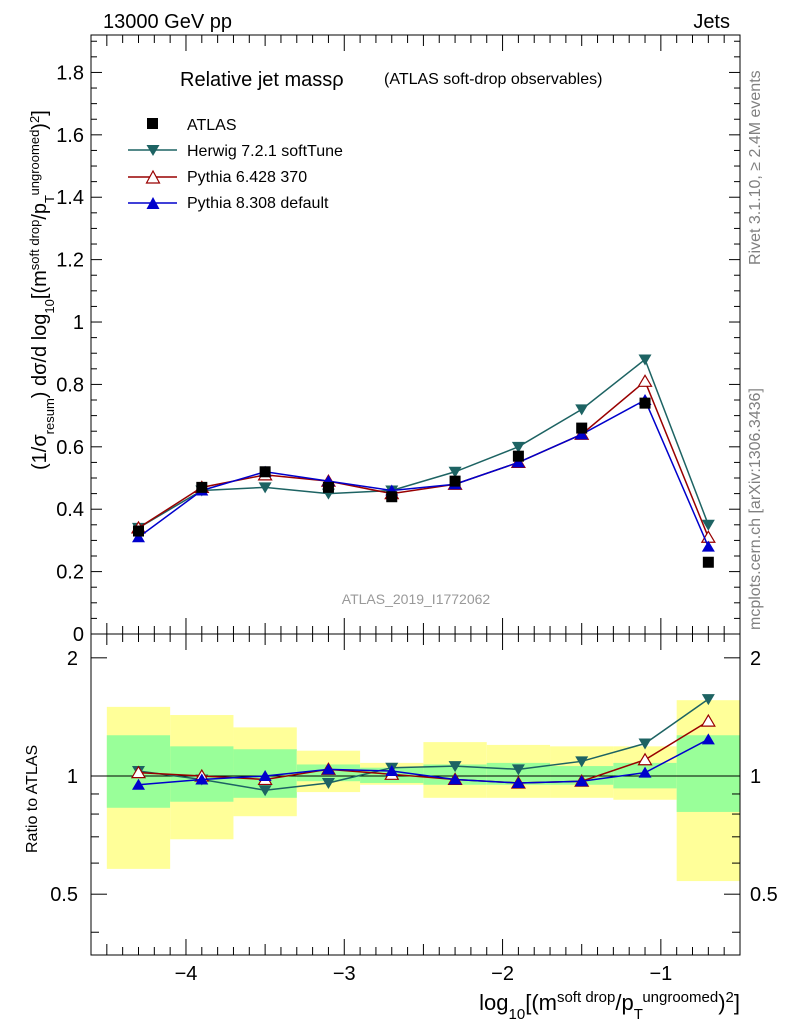  Describe the element at coordinates (167, 22) in the screenshot. I see `header-left: 13000 GeV pp` at that location.